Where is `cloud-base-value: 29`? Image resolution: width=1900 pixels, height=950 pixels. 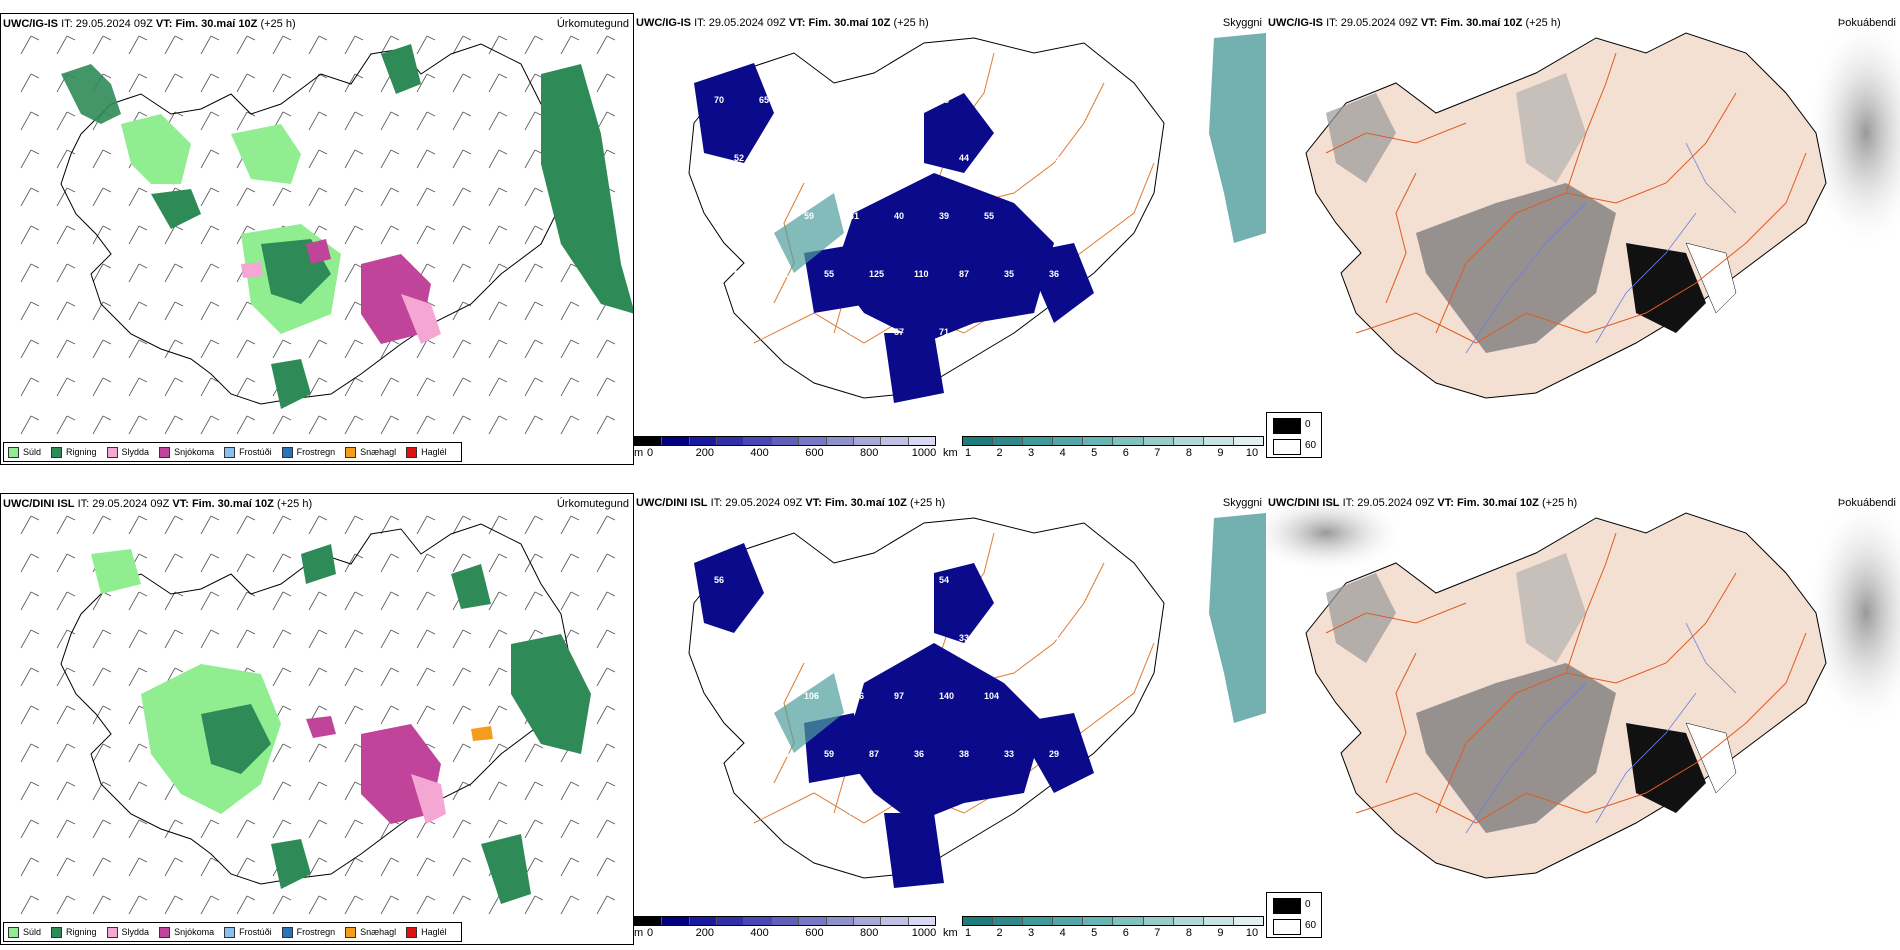 cloud-base-value: 29 is located at coordinates (764, 812).